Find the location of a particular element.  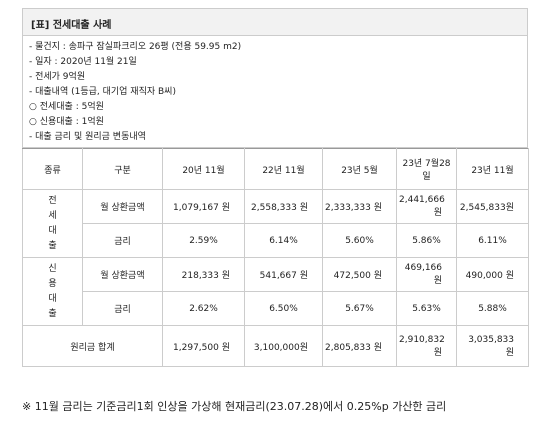

column-header: 23년 7월28일 is located at coordinates (426, 169).